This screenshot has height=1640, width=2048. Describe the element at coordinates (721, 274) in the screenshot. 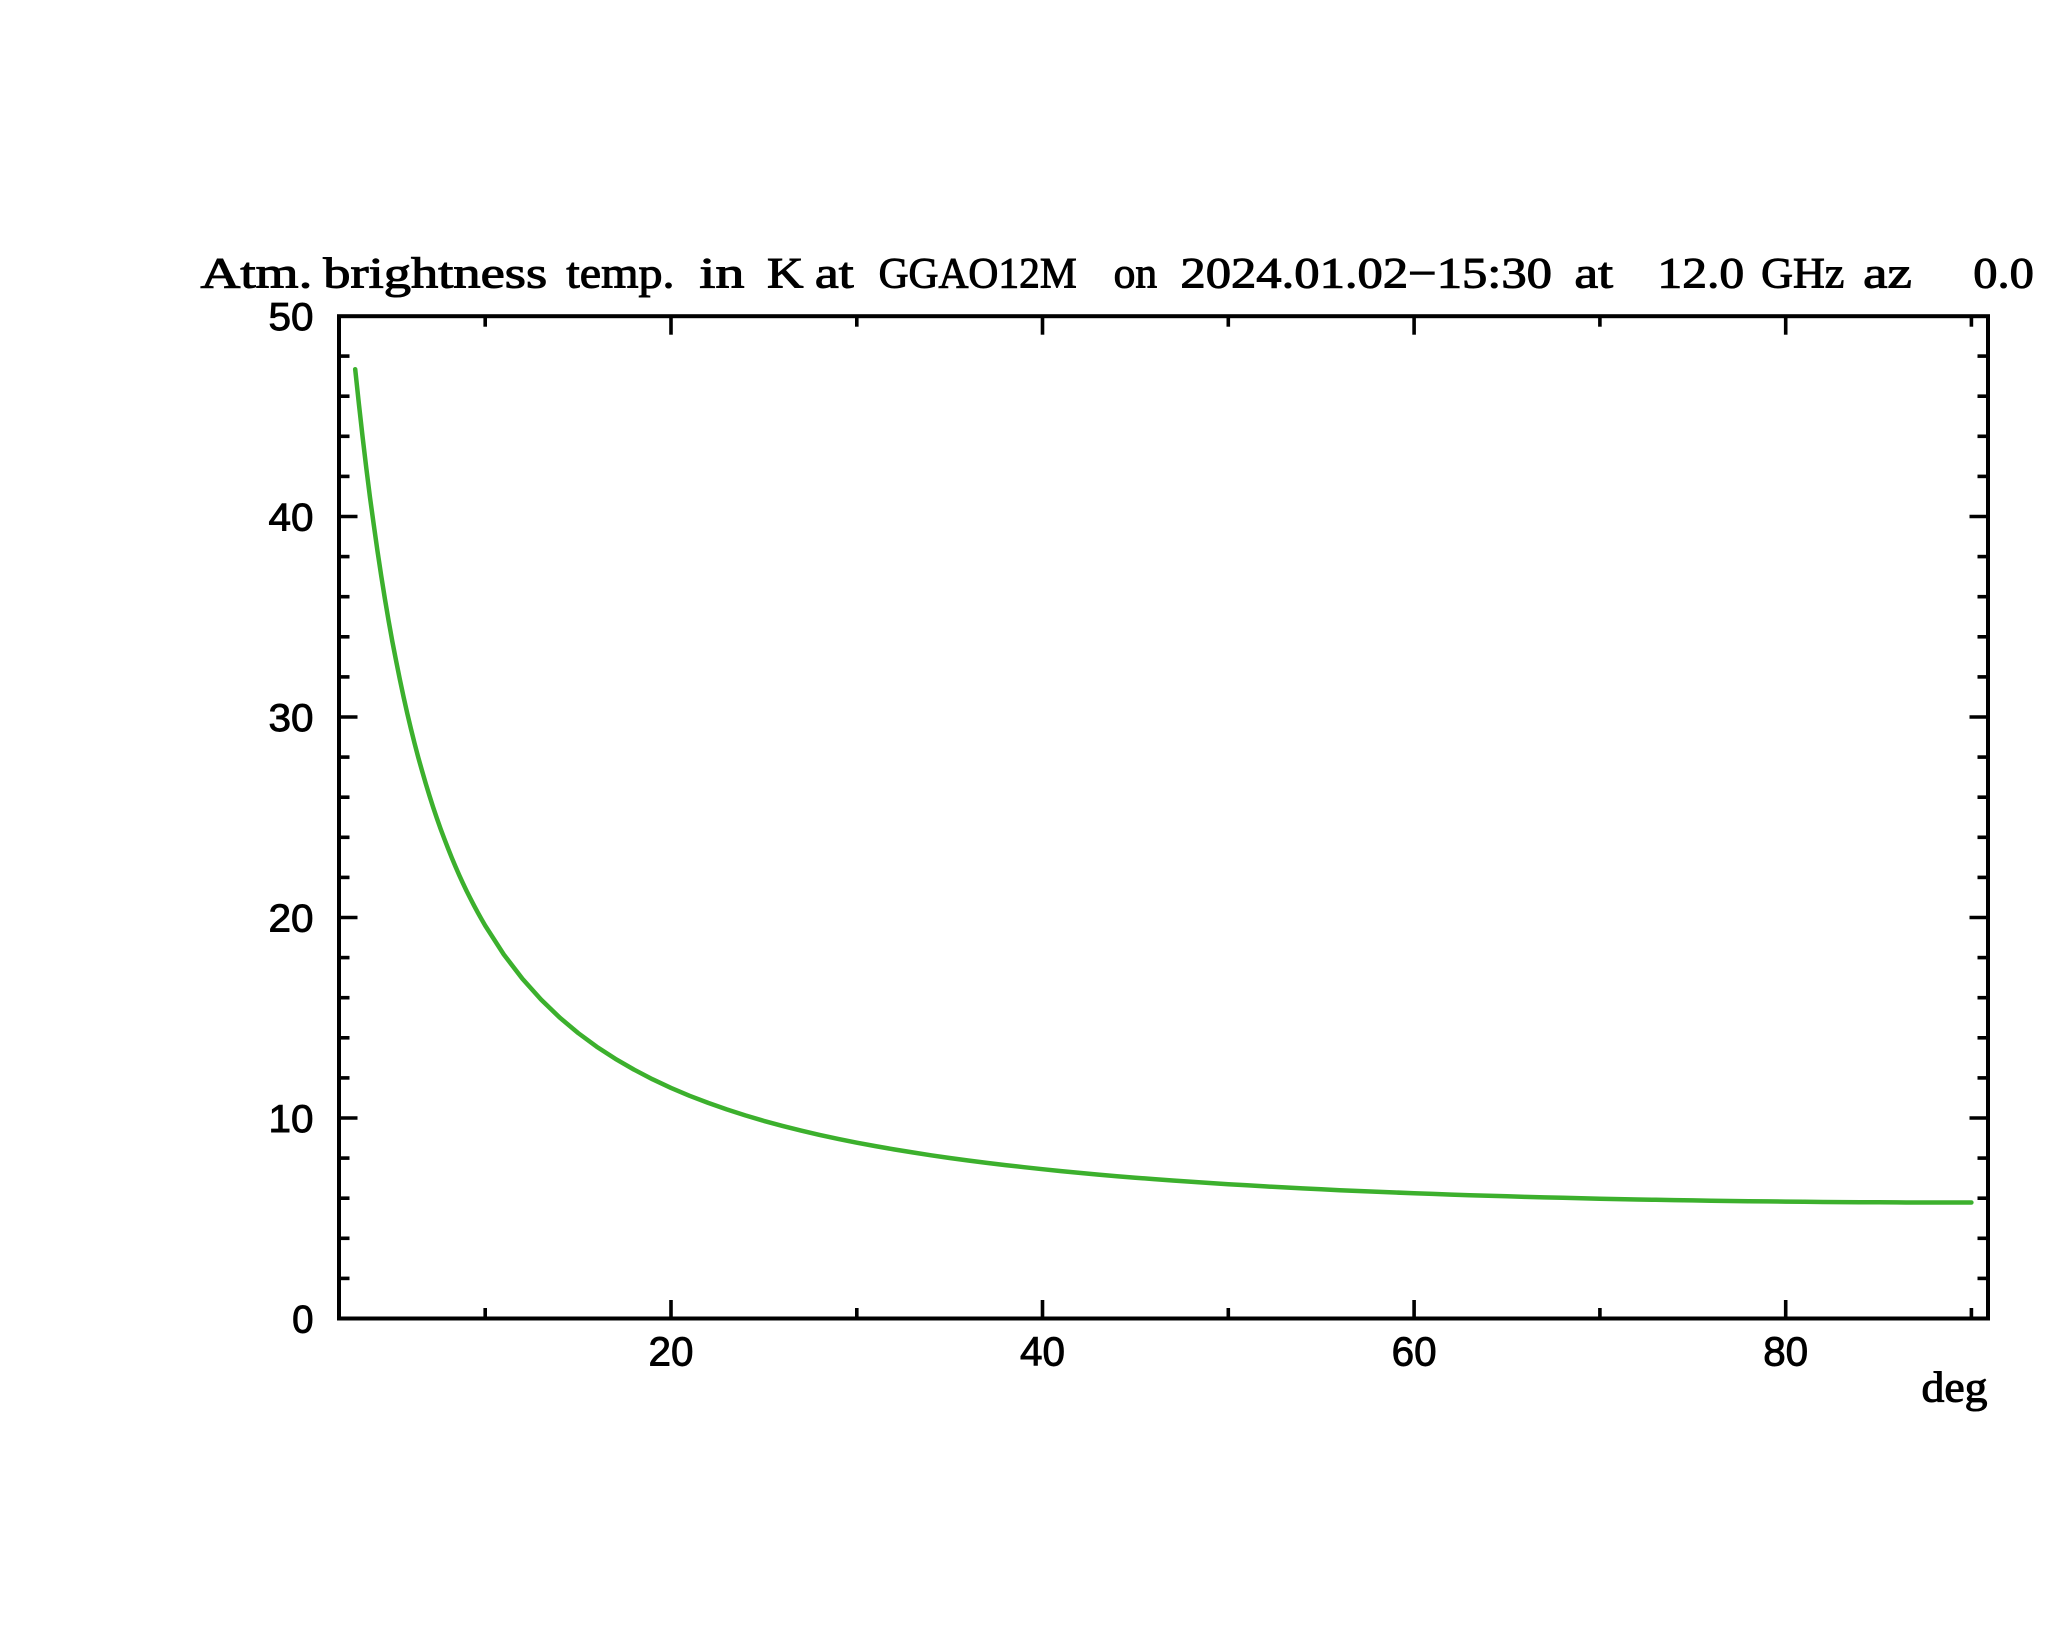

I see `svg-text: in` at that location.